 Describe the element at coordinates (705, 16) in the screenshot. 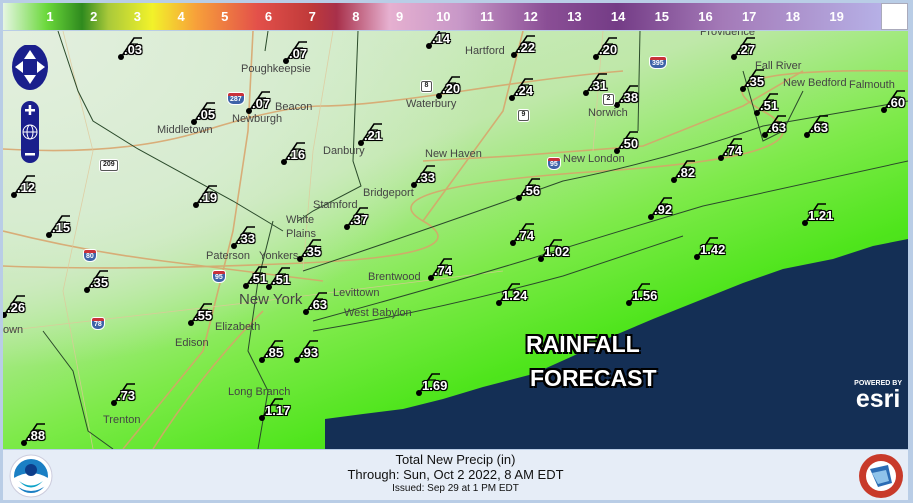

I see `legend-label: 16` at that location.